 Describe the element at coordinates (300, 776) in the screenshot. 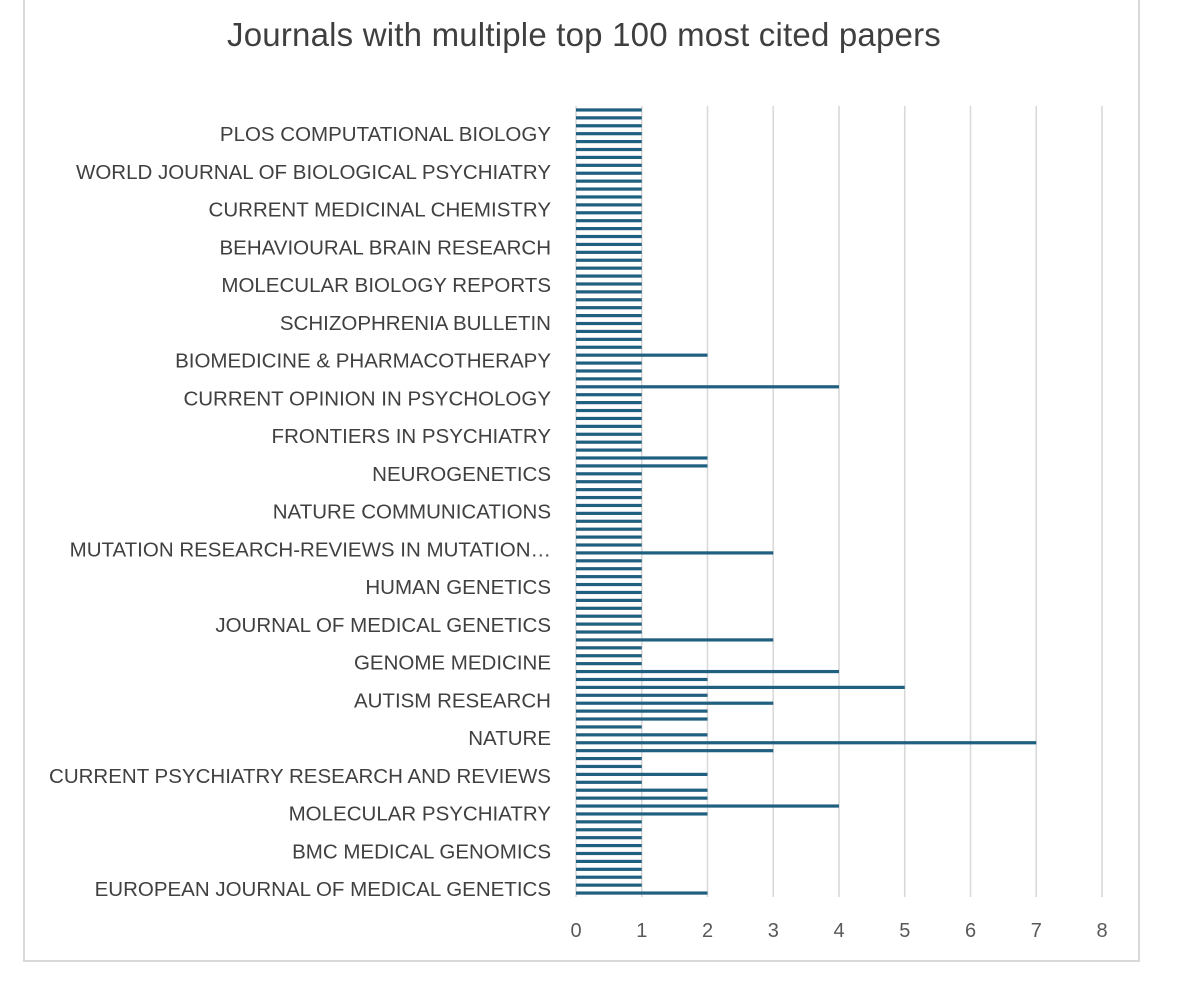

I see `y-tick-label: CURRENT PSYCHIATRY RESEARCH AND REVIEWS` at that location.